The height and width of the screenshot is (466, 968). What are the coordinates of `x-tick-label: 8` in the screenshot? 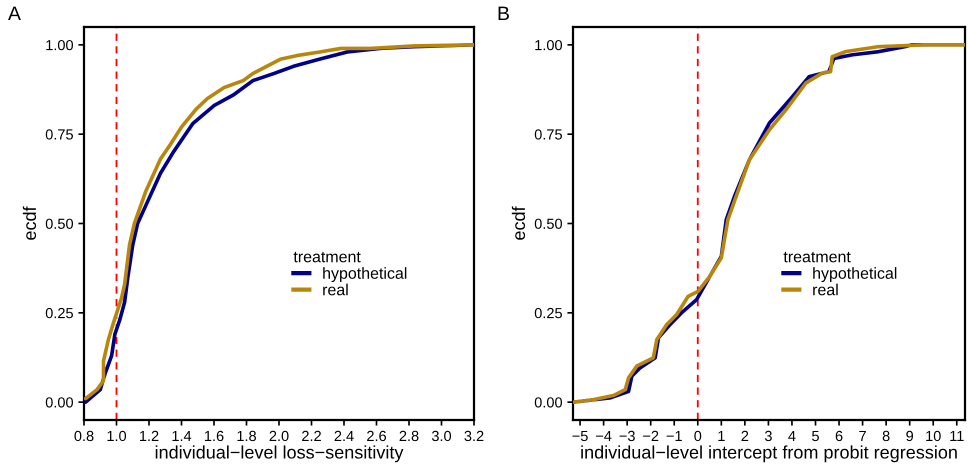 It's located at (886, 436).